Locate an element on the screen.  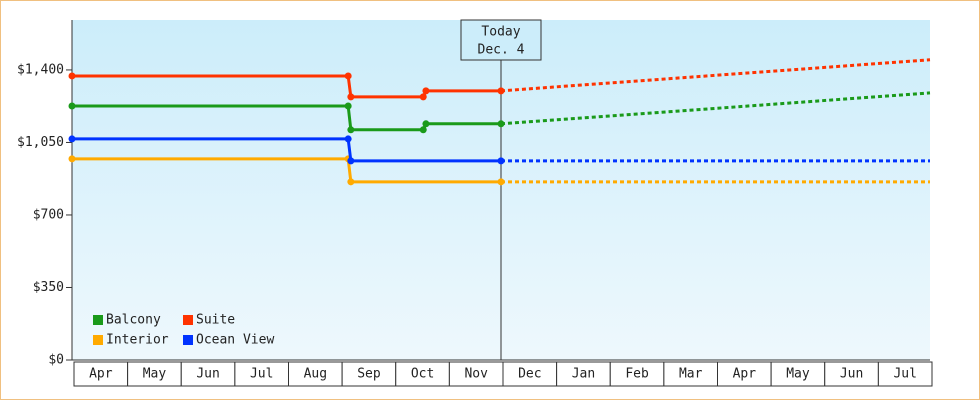
y-tick-label: $1,050 is located at coordinates (40, 142).